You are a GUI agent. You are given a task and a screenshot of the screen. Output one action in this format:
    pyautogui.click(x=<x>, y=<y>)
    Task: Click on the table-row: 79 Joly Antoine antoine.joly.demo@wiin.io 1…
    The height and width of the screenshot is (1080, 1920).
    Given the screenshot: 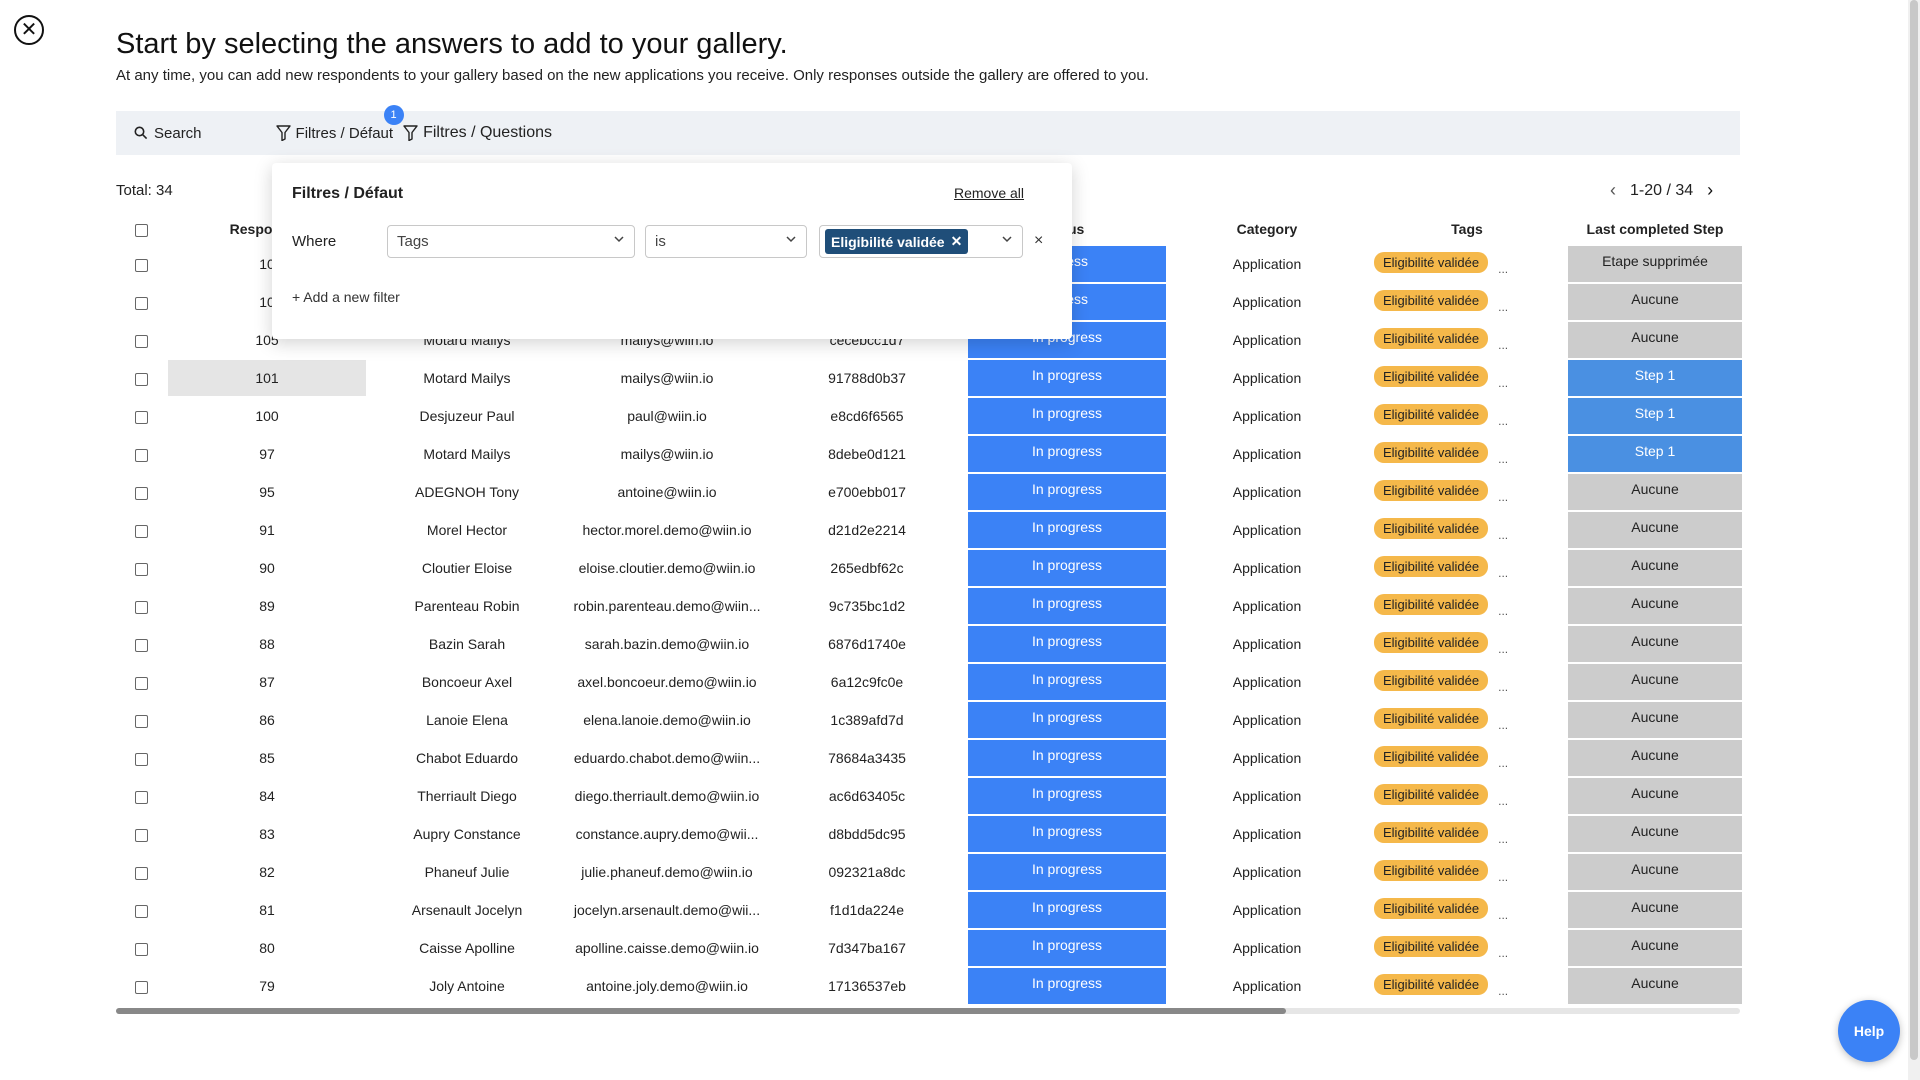 What is the action you would take?
    pyautogui.click(x=929, y=986)
    